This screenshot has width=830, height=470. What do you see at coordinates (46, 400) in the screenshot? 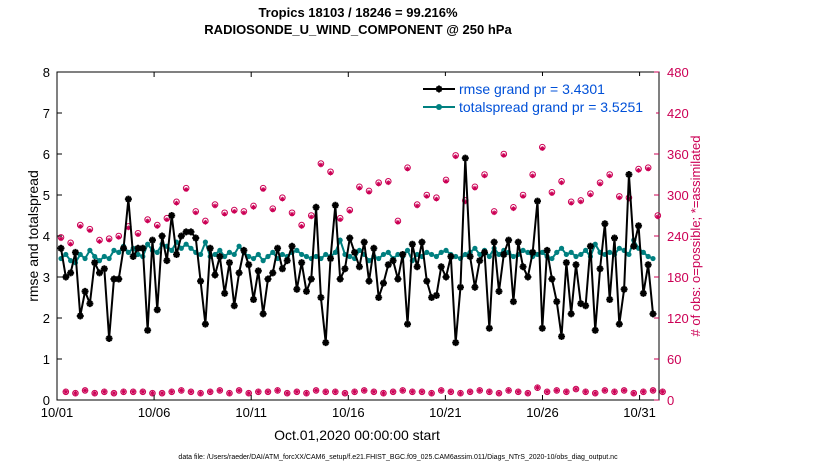
I see `y-tick-label: 0` at bounding box center [46, 400].